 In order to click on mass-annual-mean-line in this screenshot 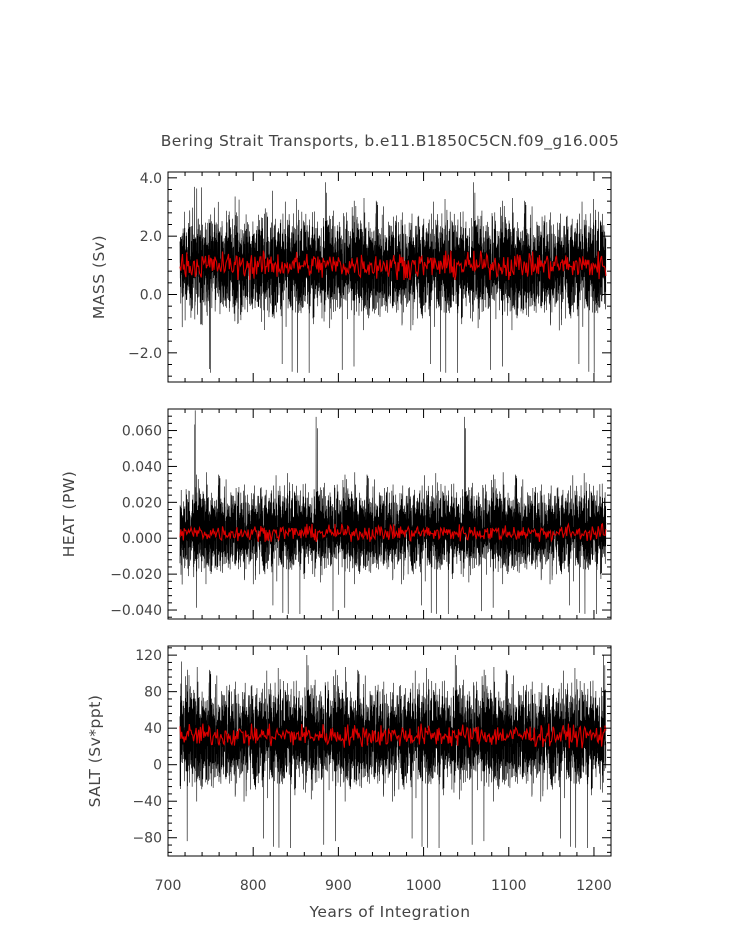, I will do `click(393, 265)`.